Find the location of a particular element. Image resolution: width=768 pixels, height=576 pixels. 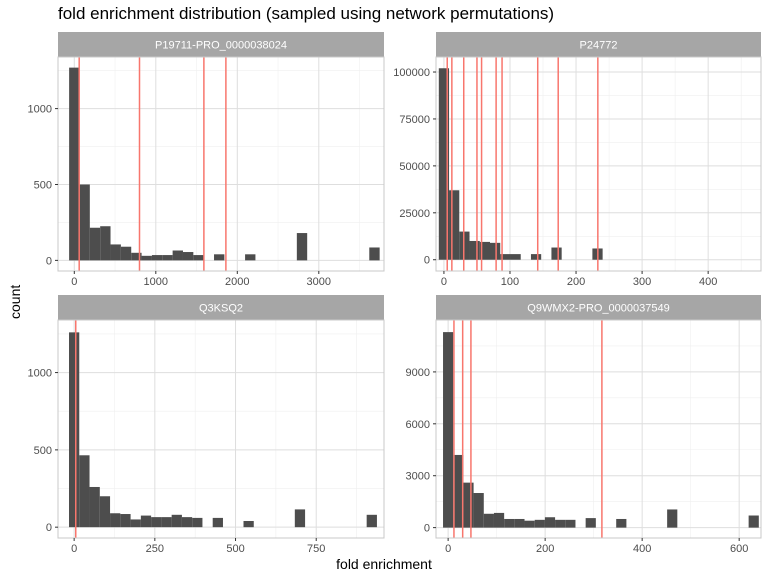

x-tick-label: 100 is located at coordinates (510, 282).